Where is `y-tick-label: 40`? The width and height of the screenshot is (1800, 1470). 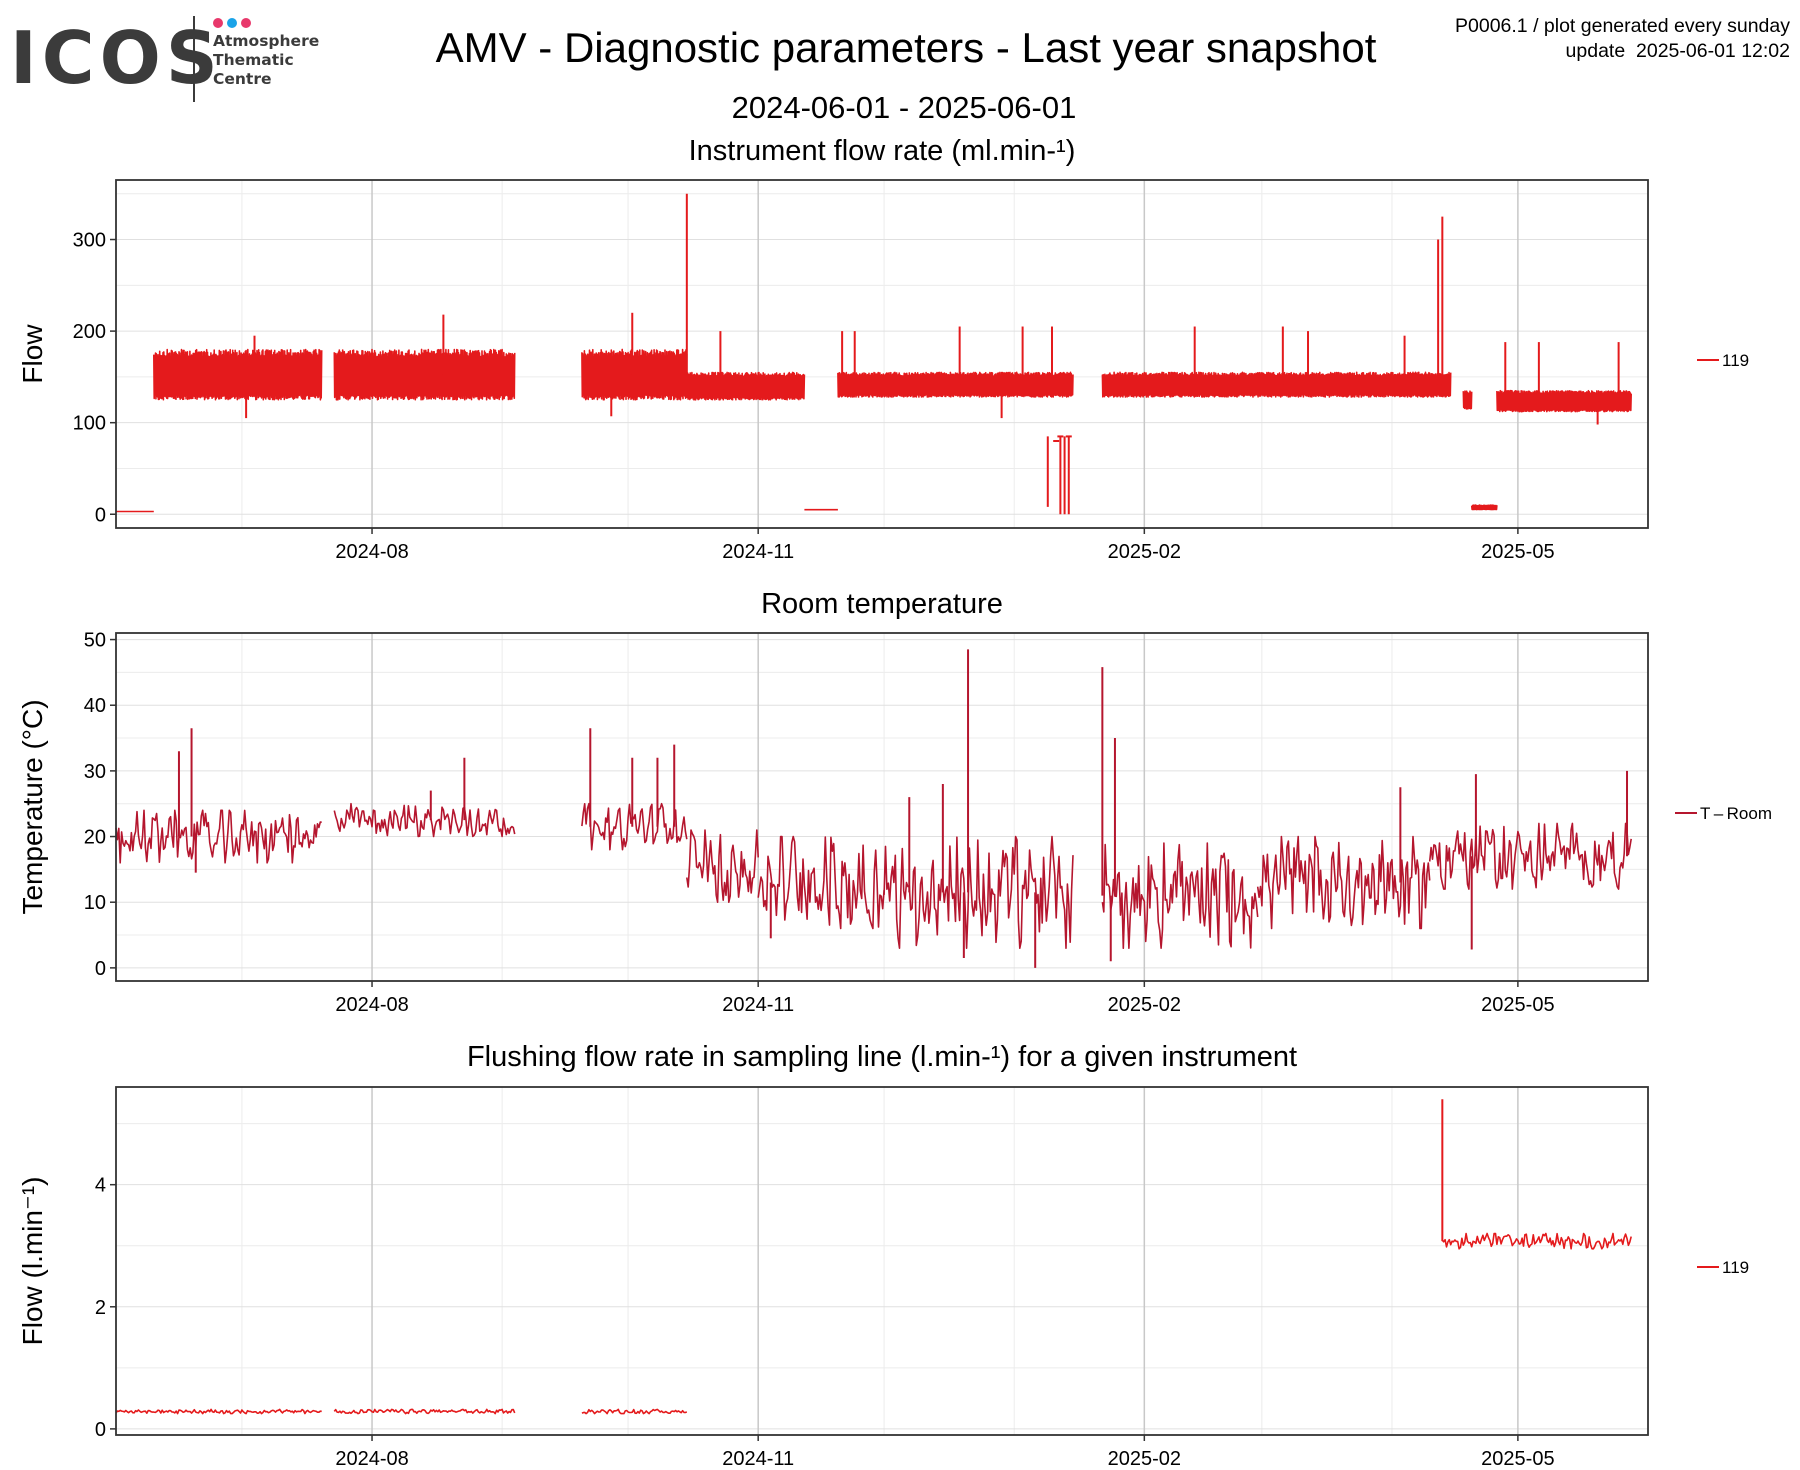
y-tick-label: 40 is located at coordinates (95, 706).